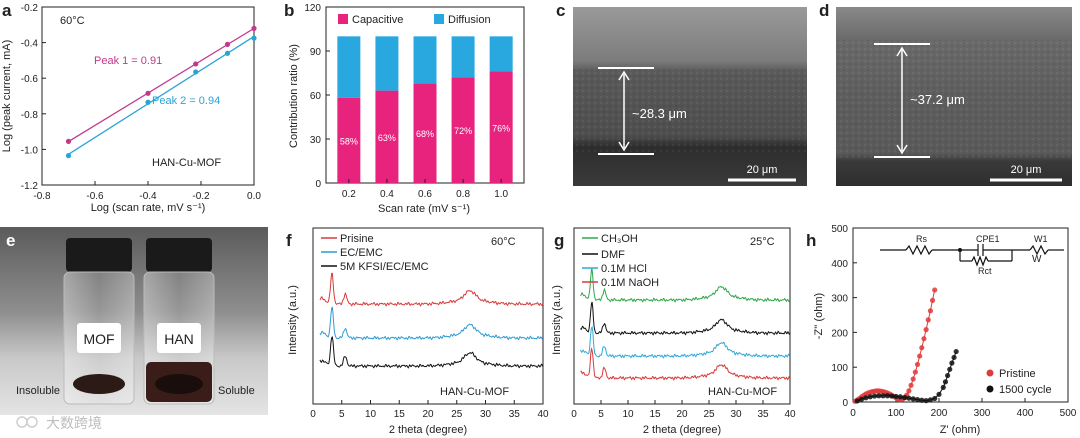  What do you see at coordinates (7, 10) in the screenshot?
I see `panel-label-a: a` at bounding box center [7, 10].